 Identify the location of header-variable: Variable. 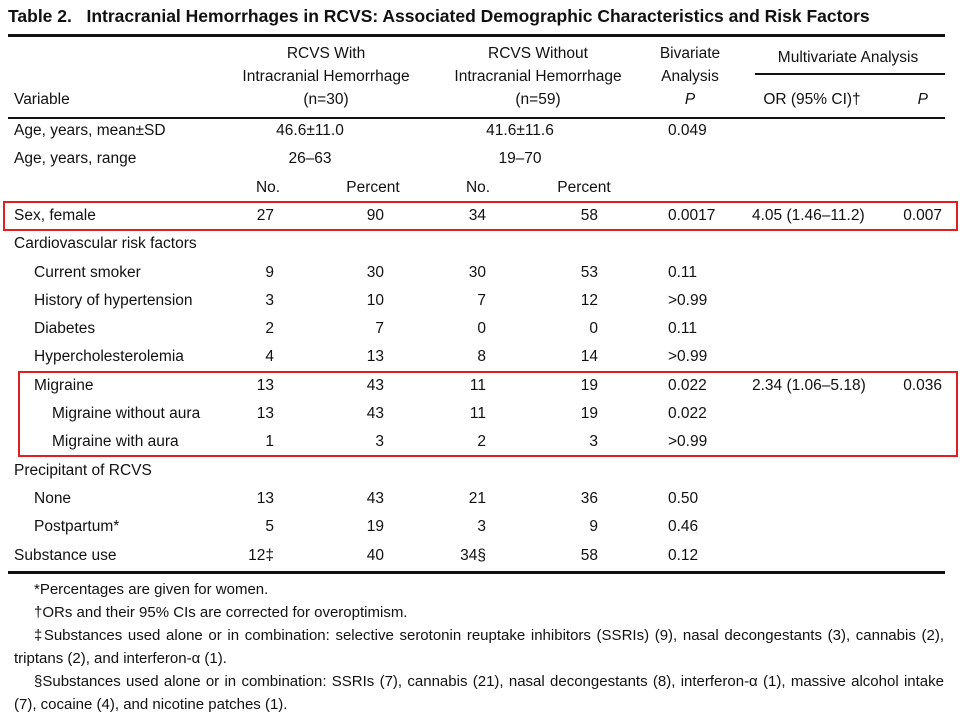
(42, 99).